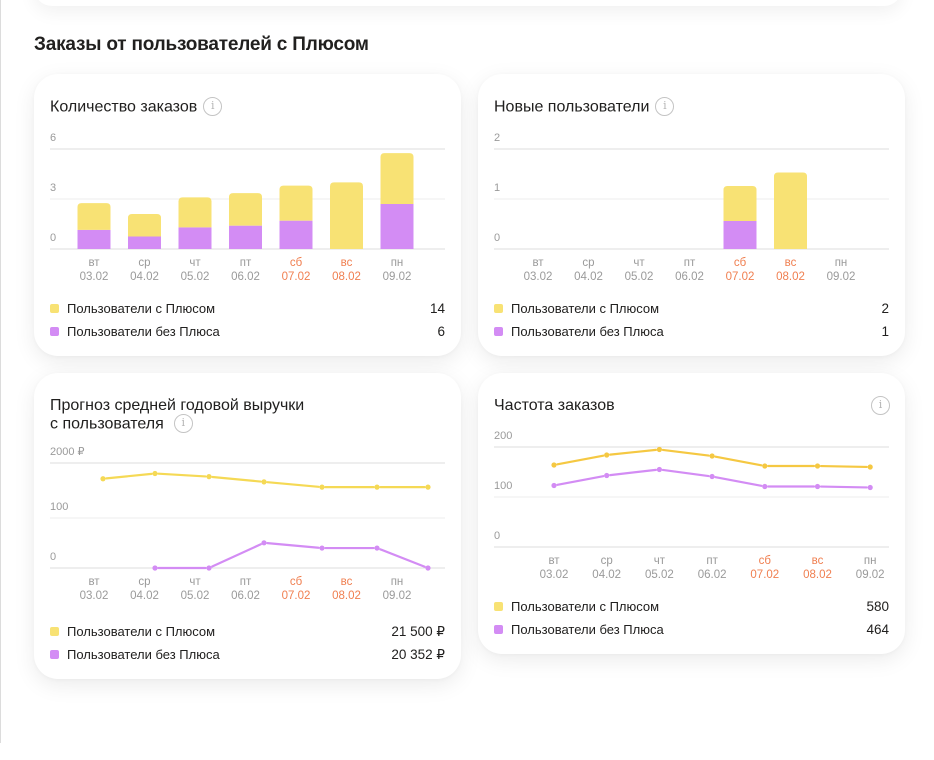  What do you see at coordinates (201, 44) in the screenshot?
I see `section-title: Заказы от пользователей с Плюсом` at bounding box center [201, 44].